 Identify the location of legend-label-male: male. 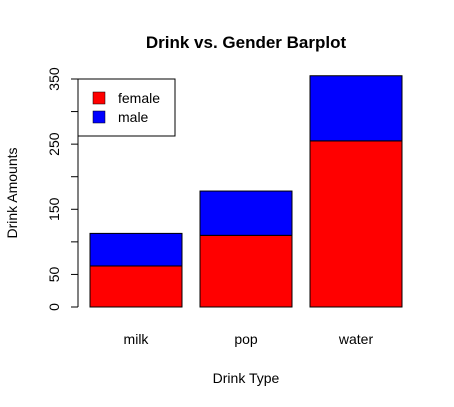
(133, 117).